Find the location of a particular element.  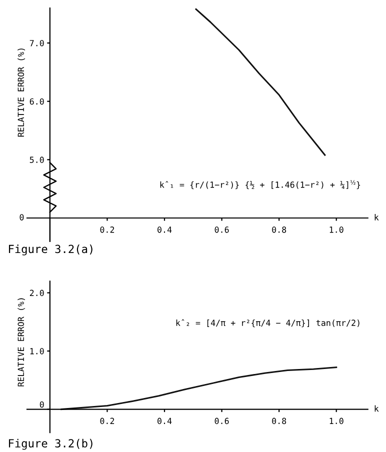

y-tick-label: 1.0 is located at coordinates (37, 351).